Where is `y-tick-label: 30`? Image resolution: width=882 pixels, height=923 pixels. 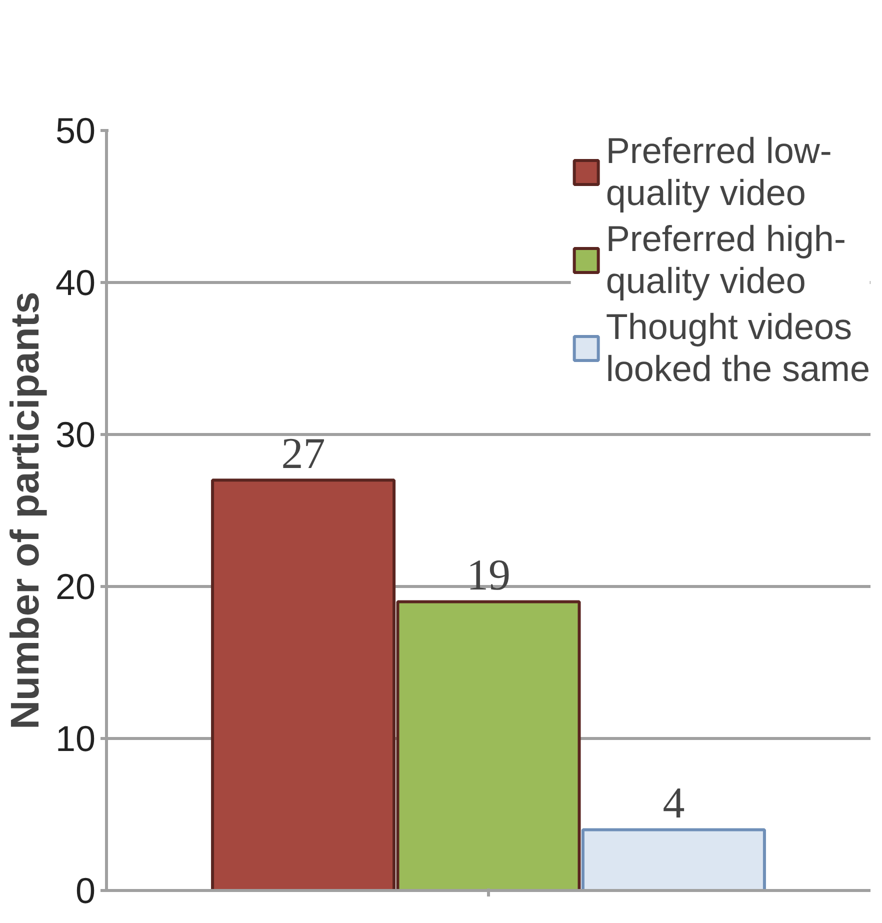
y-tick-label: 30 is located at coordinates (75, 434).